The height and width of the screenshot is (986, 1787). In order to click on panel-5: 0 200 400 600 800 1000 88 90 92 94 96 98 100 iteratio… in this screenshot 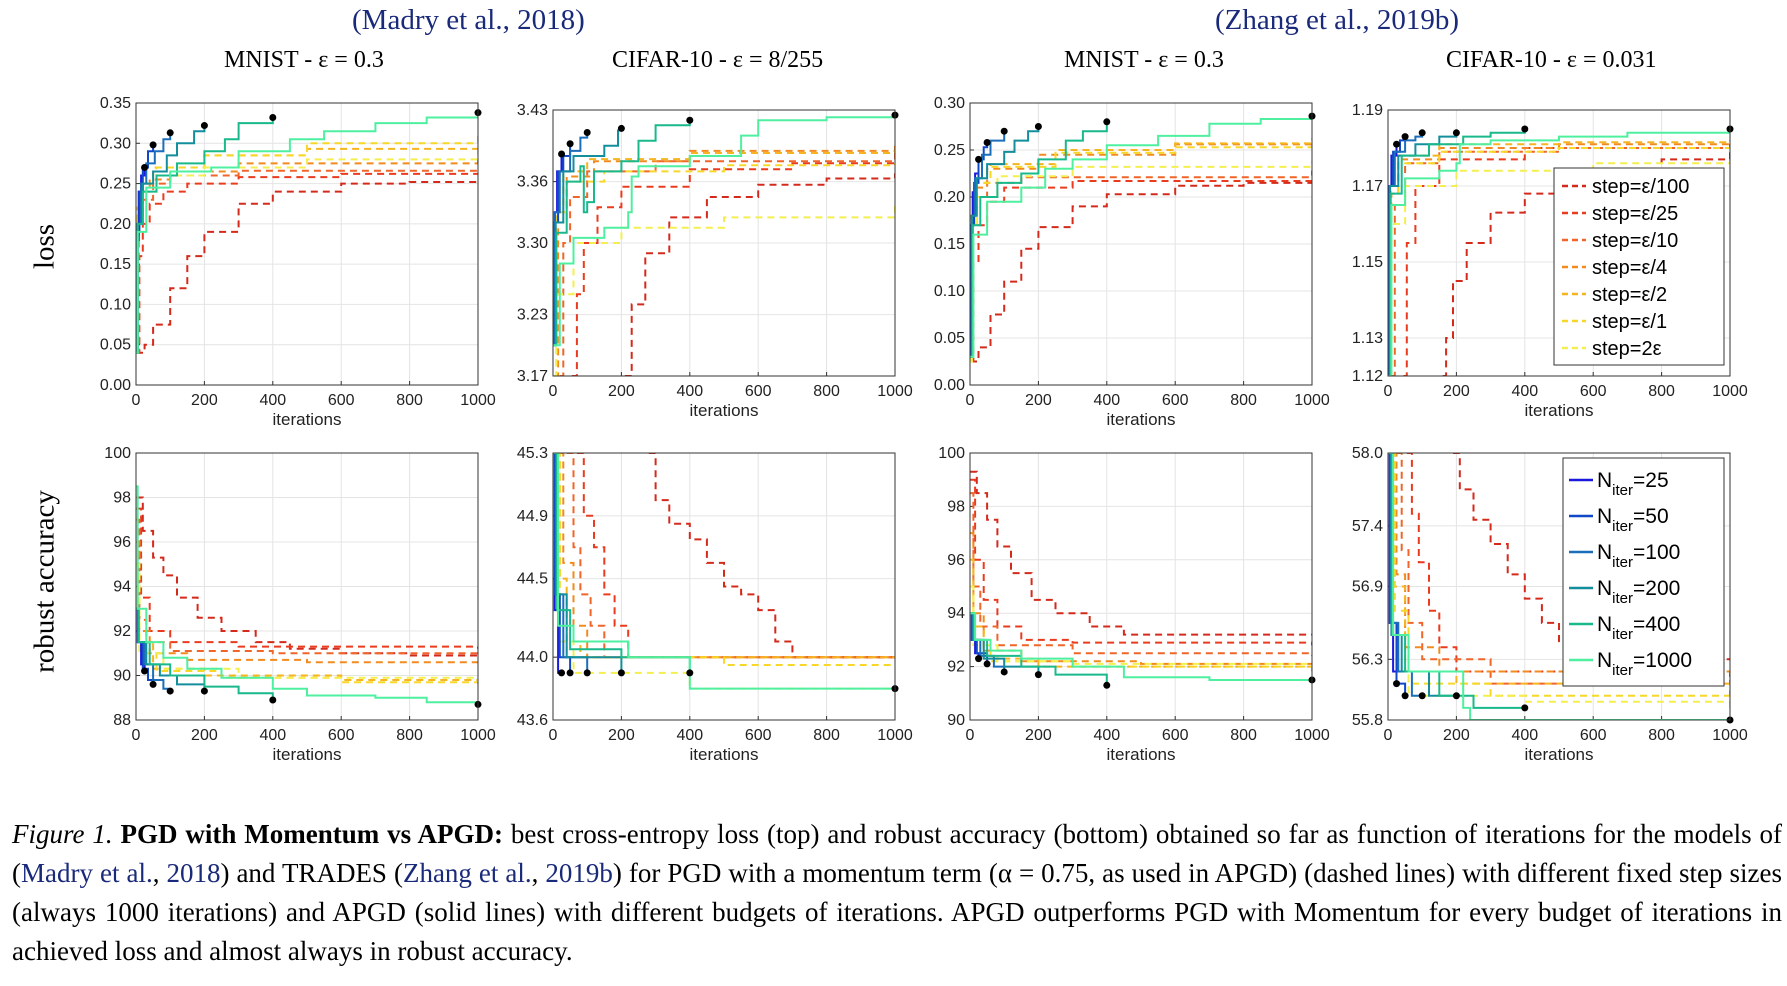, I will do `click(300, 604)`.